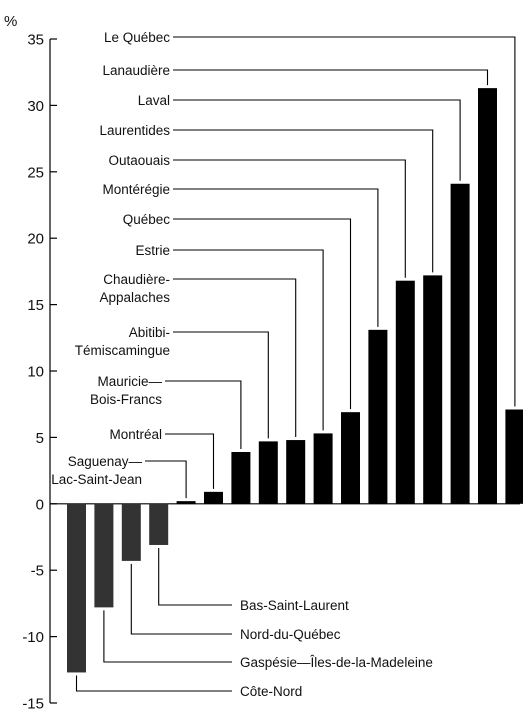 The width and height of the screenshot is (523, 714). What do you see at coordinates (35, 305) in the screenshot?
I see `y-tick-label: 15` at bounding box center [35, 305].